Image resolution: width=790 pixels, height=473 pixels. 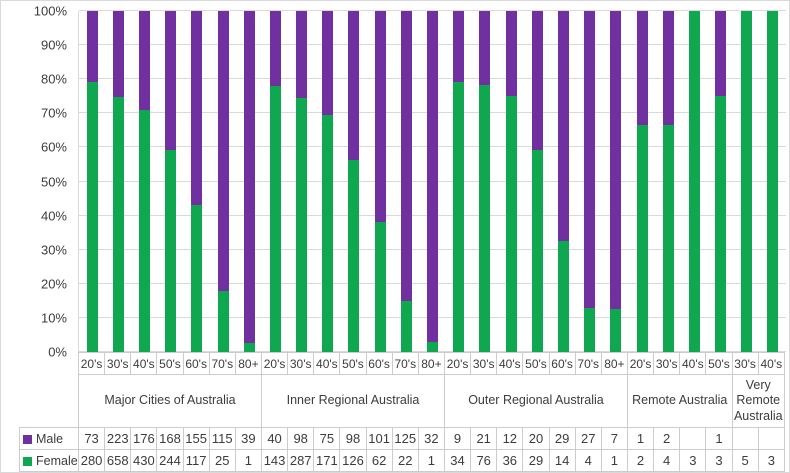 What do you see at coordinates (57, 352) in the screenshot?
I see `y-axis-tick-label: 0%` at bounding box center [57, 352].